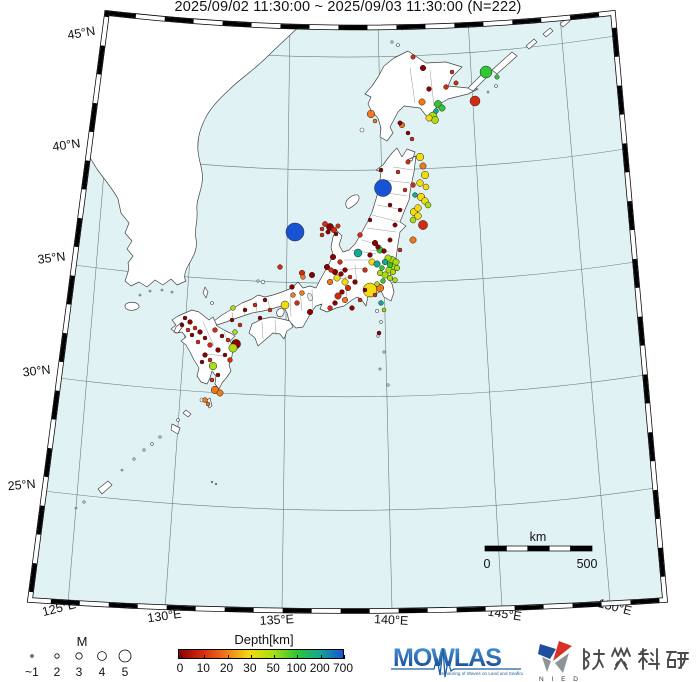 The height and width of the screenshot is (682, 696). Describe the element at coordinates (32, 672) in the screenshot. I see `magnitude-legend-label: ~1` at that location.